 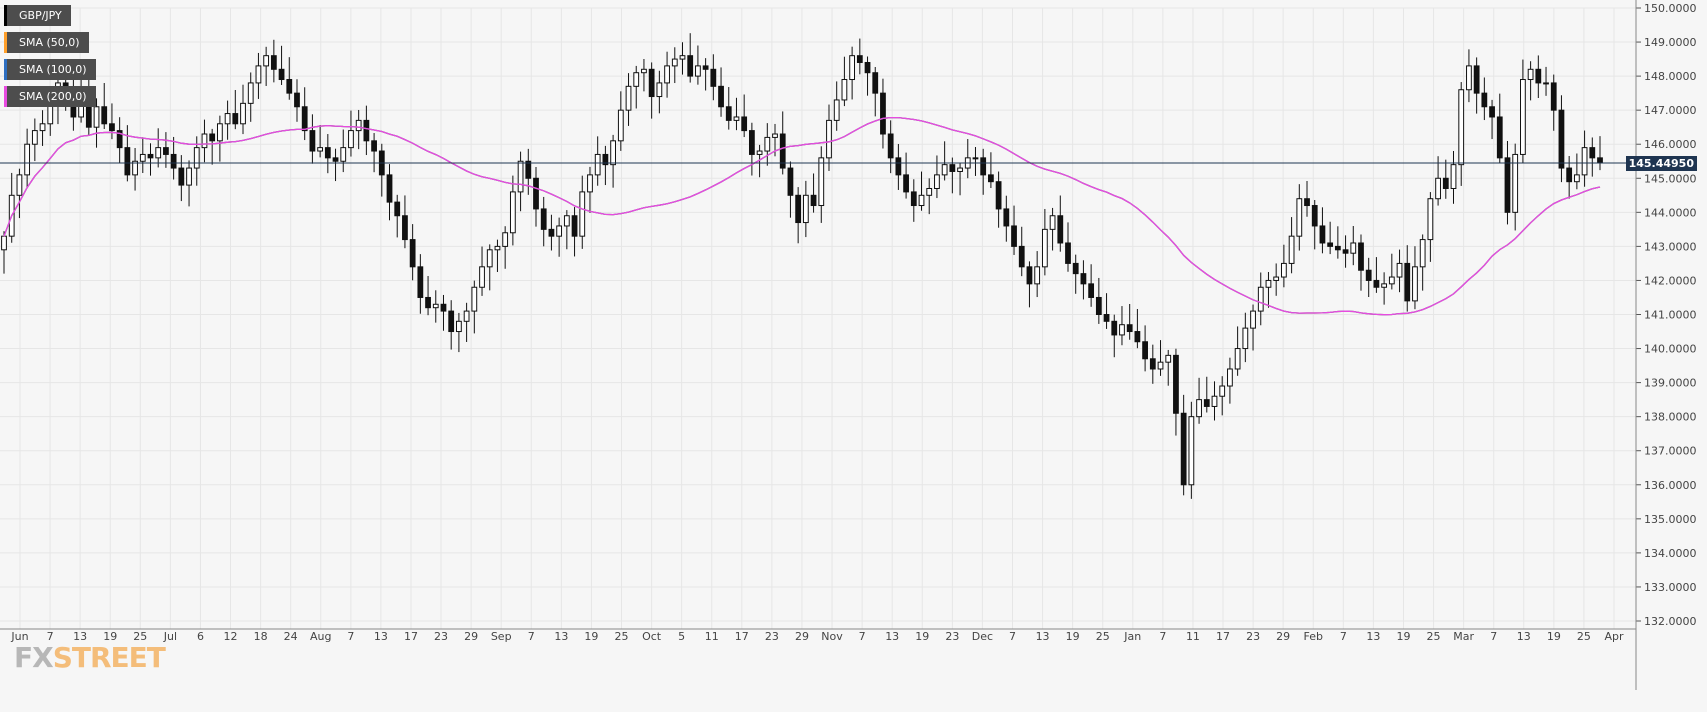 What do you see at coordinates (37, 15) in the screenshot?
I see `legend-item-pair: GBP/JPY` at bounding box center [37, 15].